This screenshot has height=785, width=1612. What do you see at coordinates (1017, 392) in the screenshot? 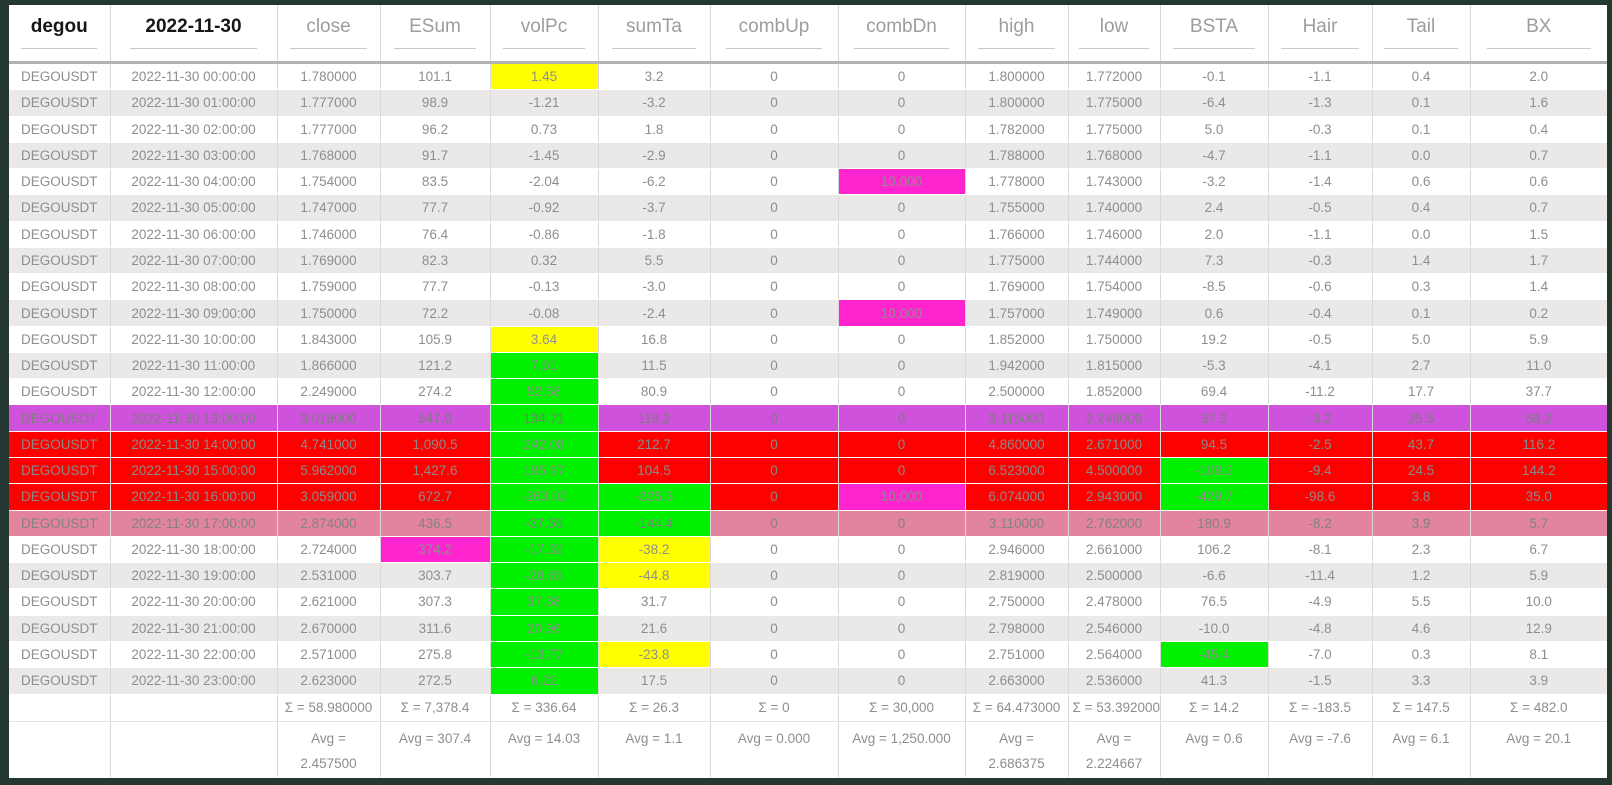
I see `cell: 2.500000` at bounding box center [1017, 392].